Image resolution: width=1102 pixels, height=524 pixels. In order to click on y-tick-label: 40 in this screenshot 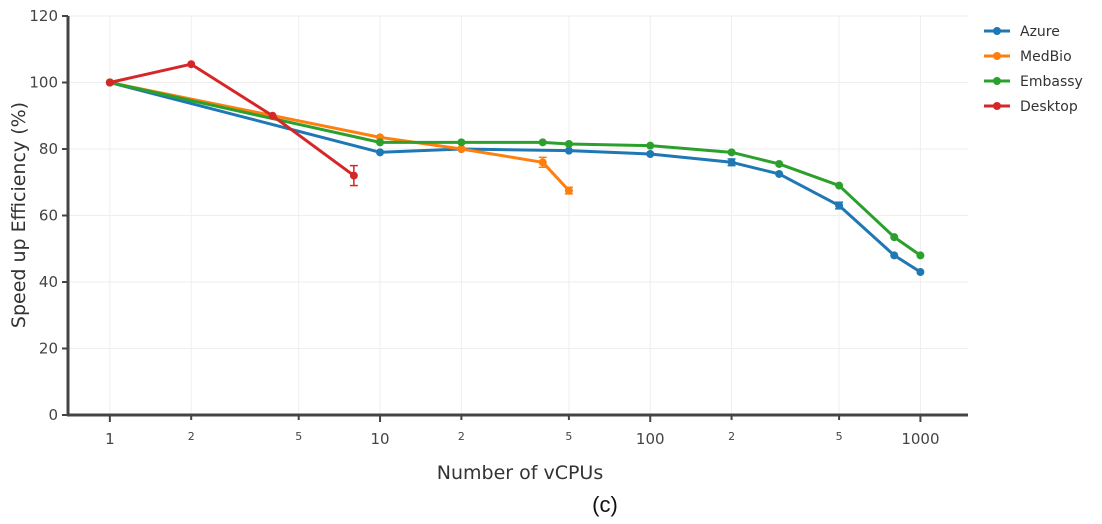, I will do `click(48, 282)`.